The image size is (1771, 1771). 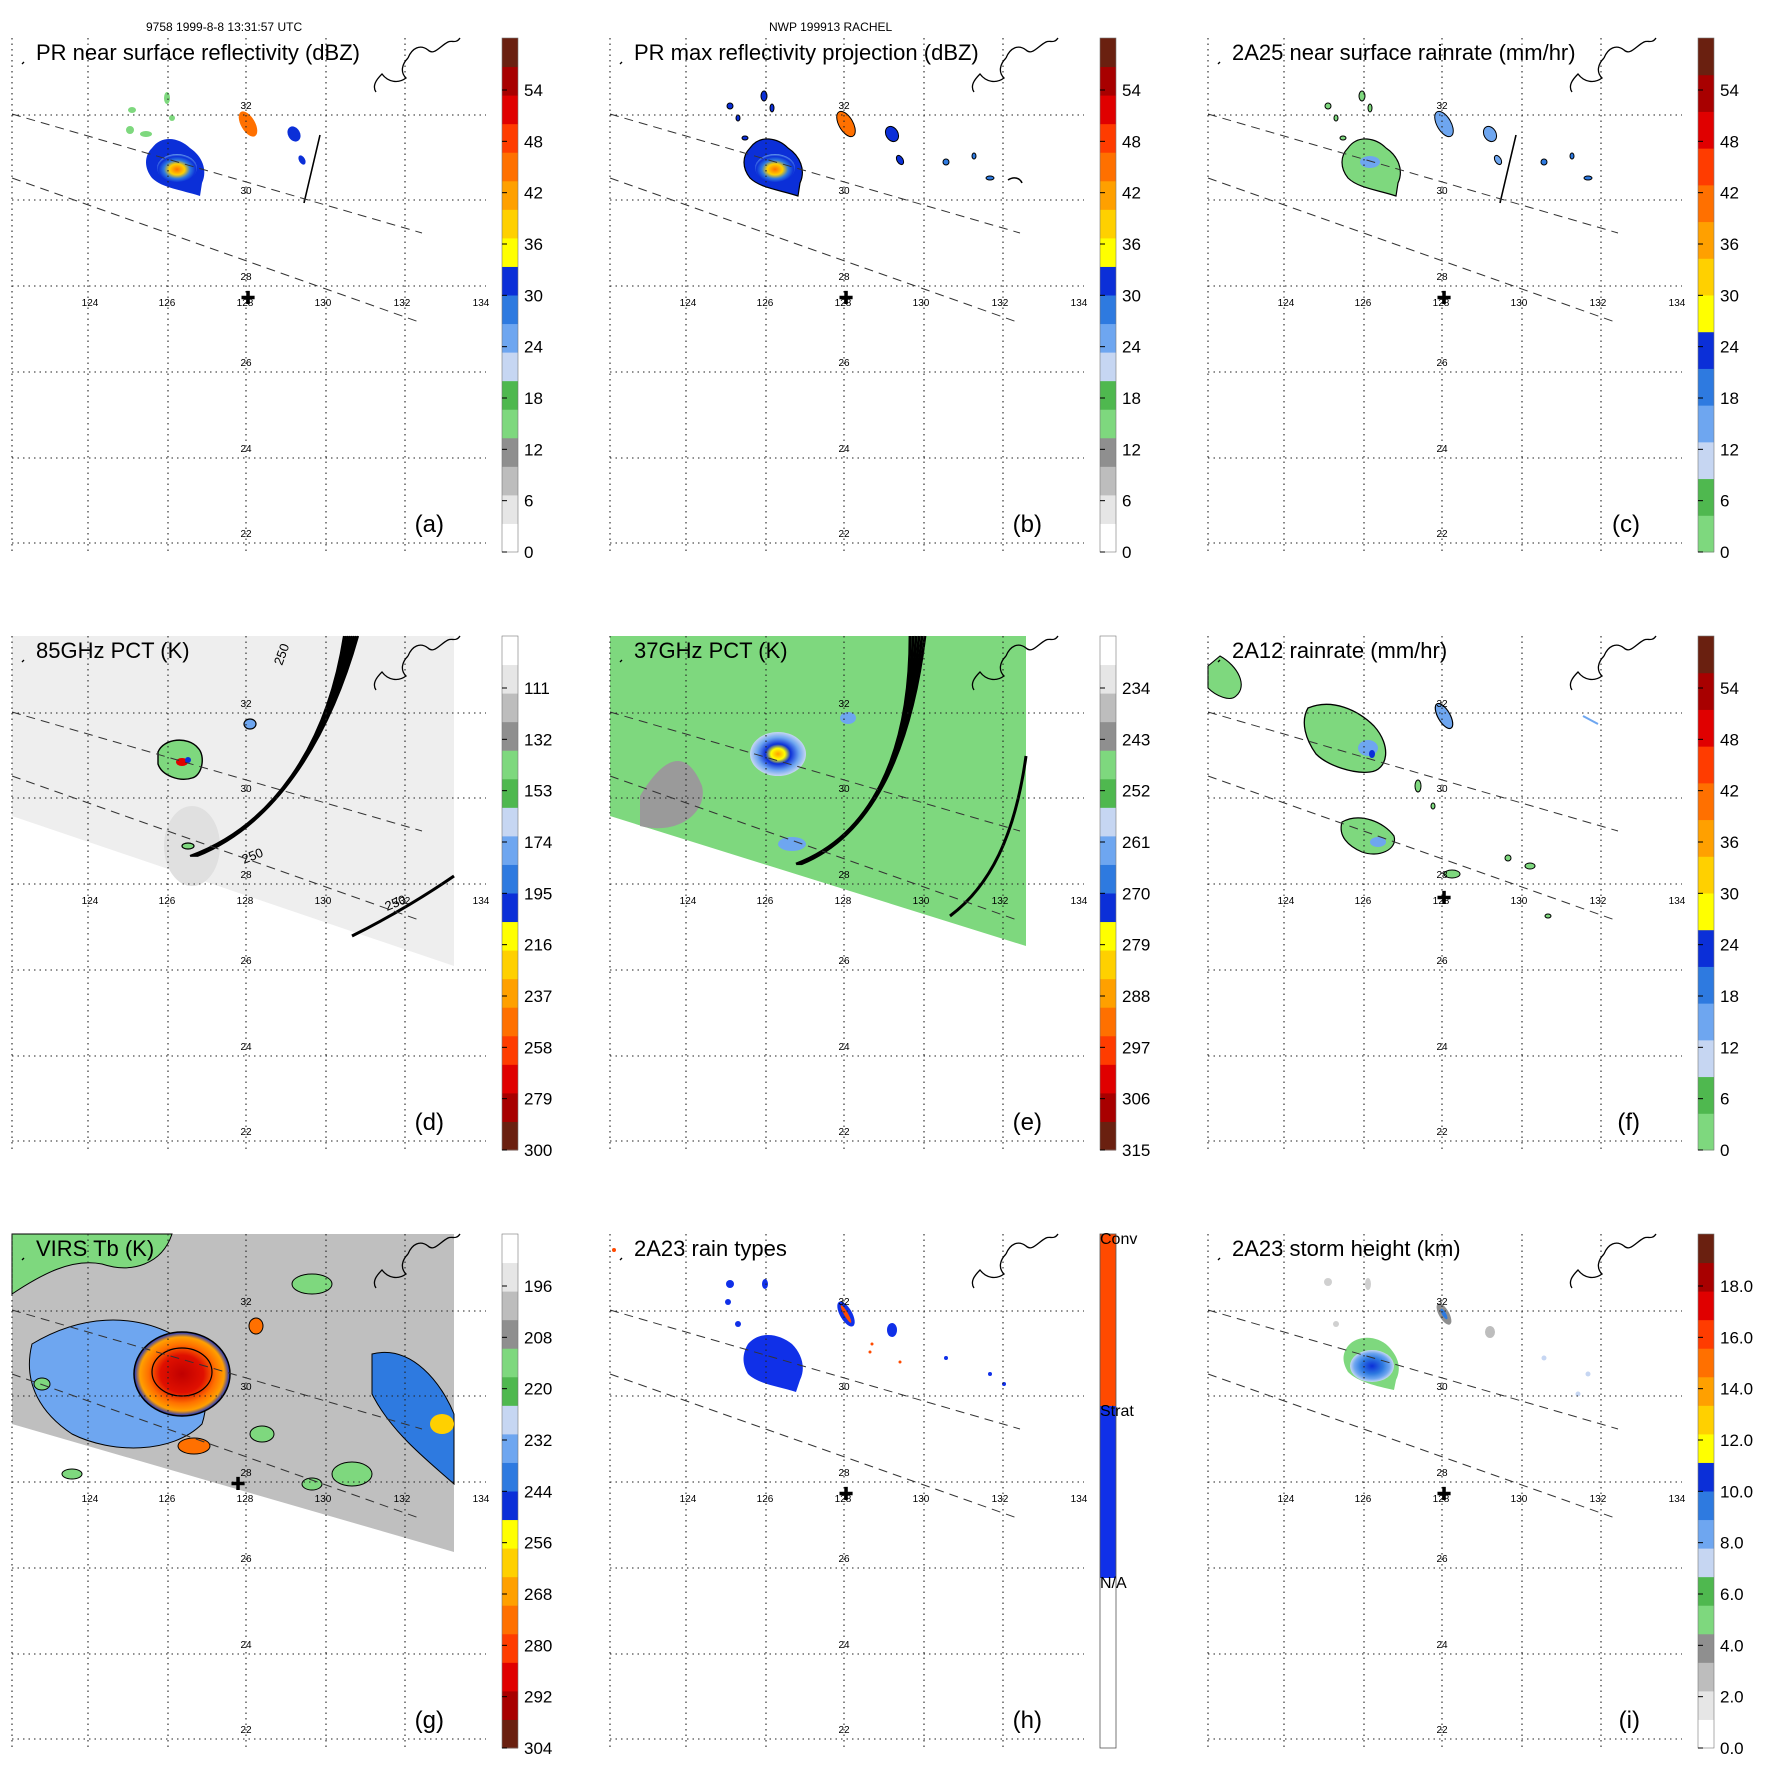 I want to click on panel-title: VIRS Tb (K), so click(x=95, y=1248).